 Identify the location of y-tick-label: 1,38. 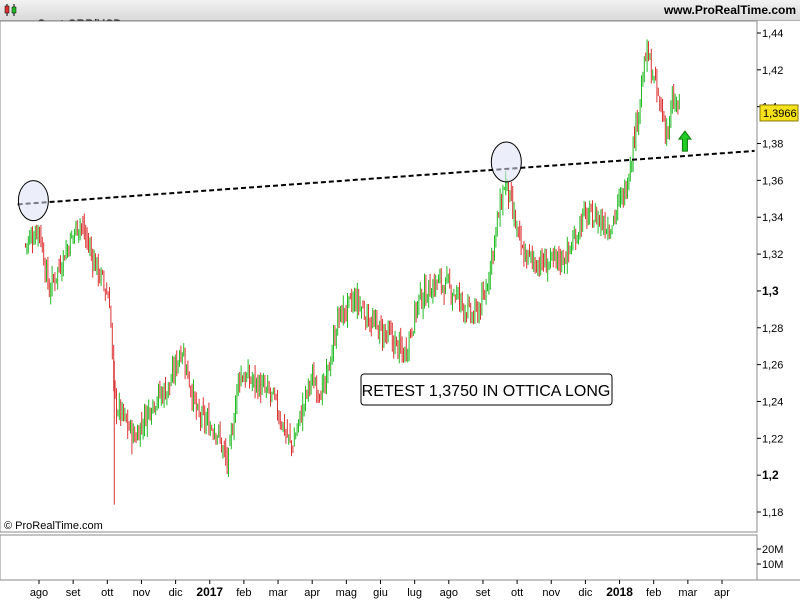
(772, 145).